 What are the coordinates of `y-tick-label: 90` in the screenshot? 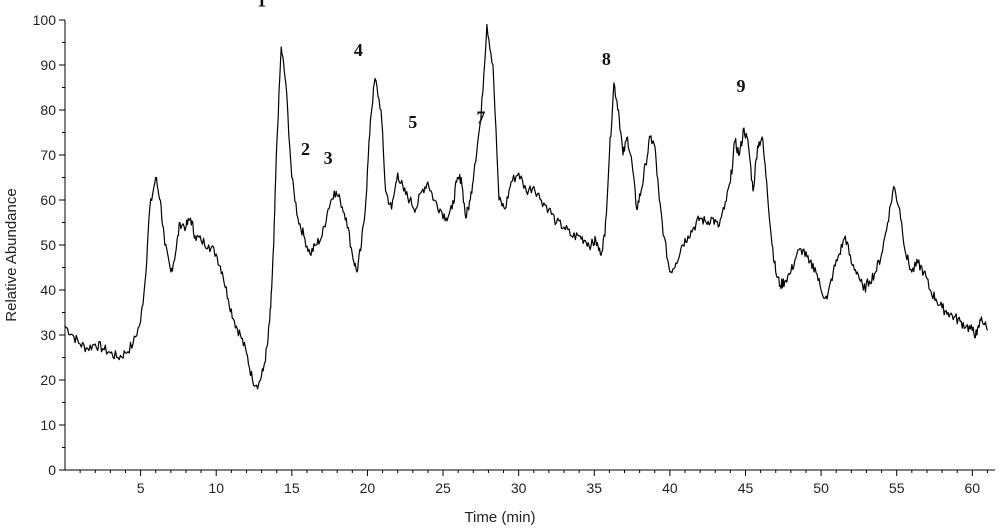 It's located at (48, 65).